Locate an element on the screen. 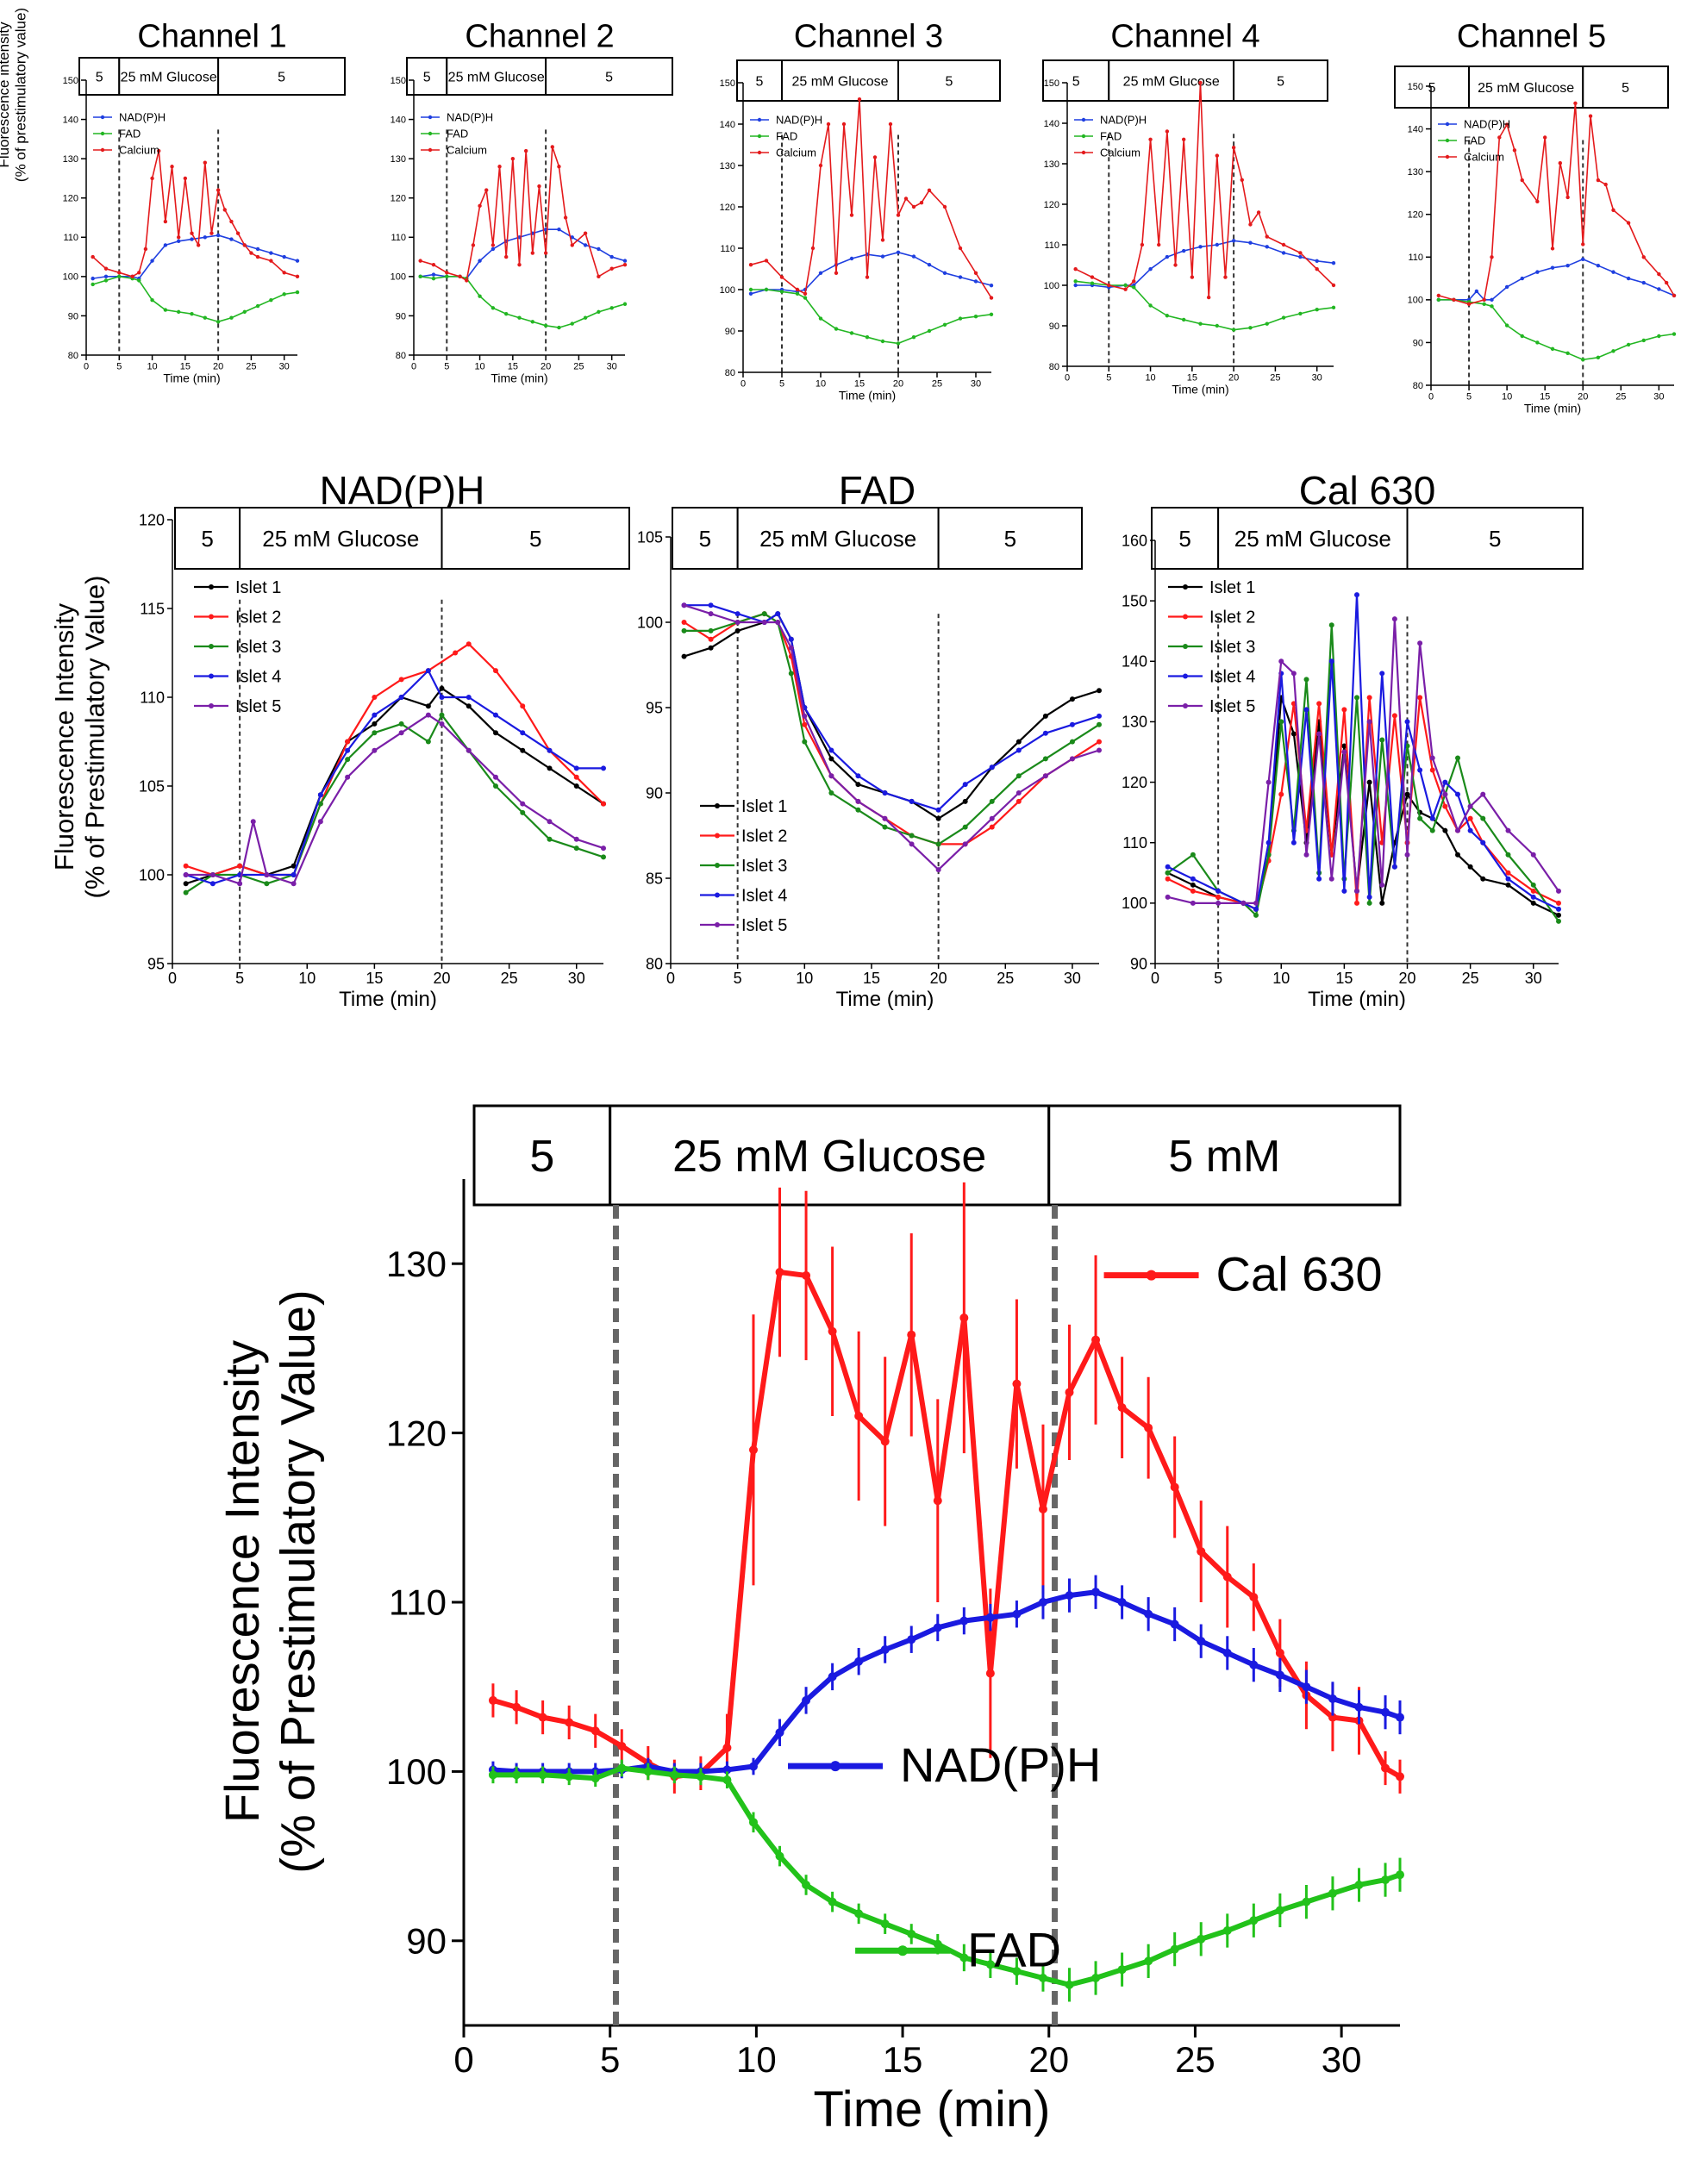  x-tick-label: 10 is located at coordinates (756, 2060).